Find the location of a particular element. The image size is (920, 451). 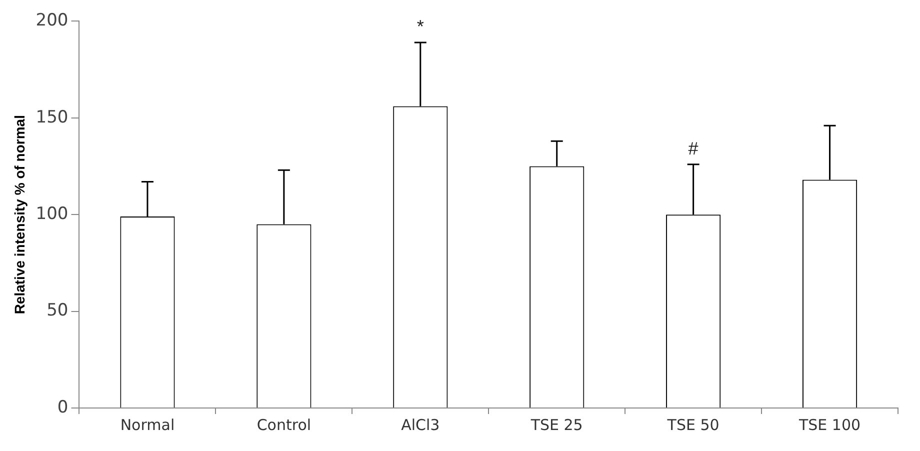

annotation: * is located at coordinates (420, 26).